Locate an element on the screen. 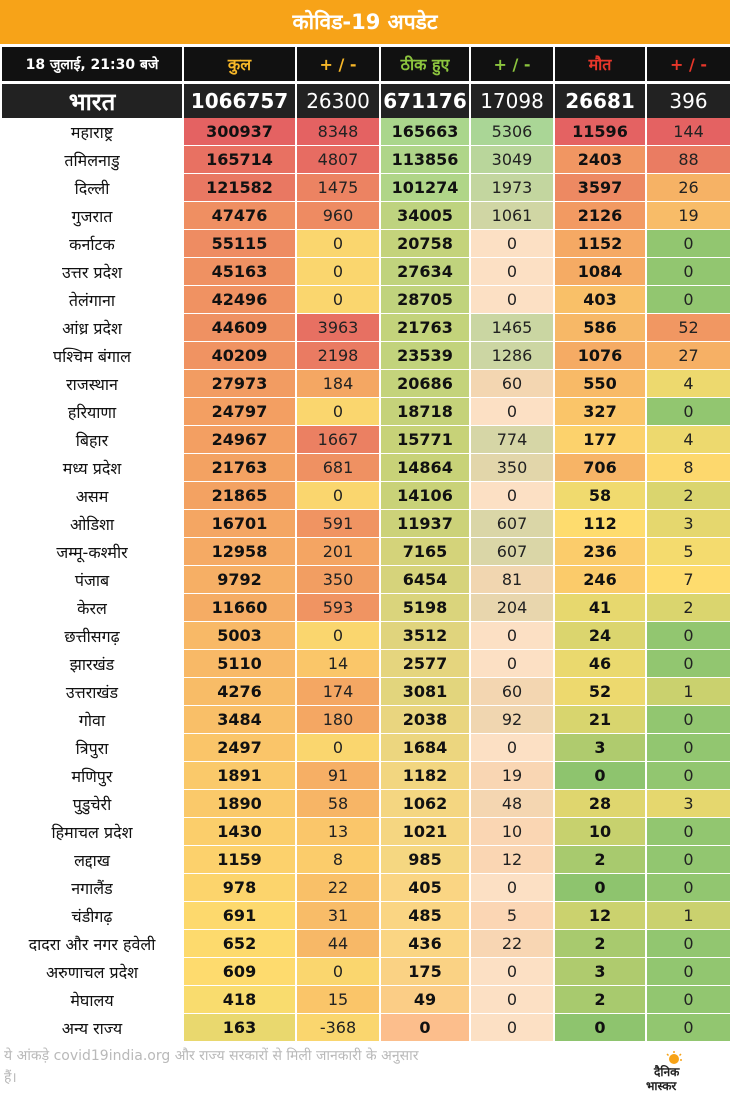 Image resolution: width=730 pixels, height=1110 pixels. state-name: छत्तीसगढ़ is located at coordinates (92, 636).